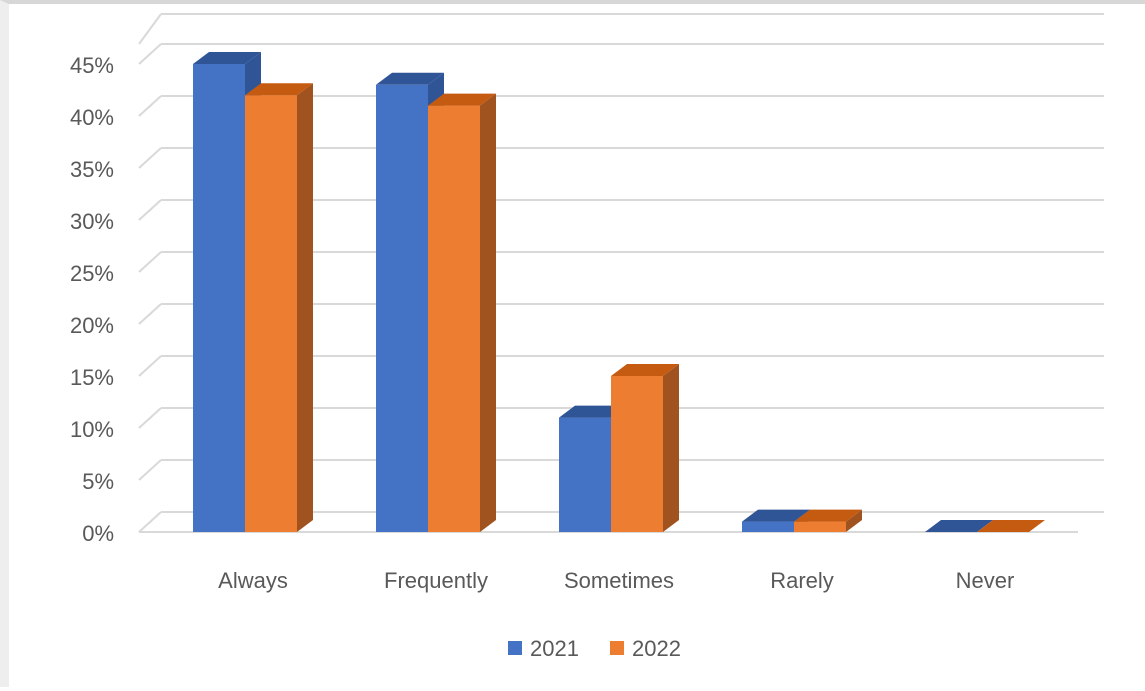 This screenshot has height=691, width=1145. What do you see at coordinates (619, 580) in the screenshot?
I see `x-tick-label: Sometimes` at bounding box center [619, 580].